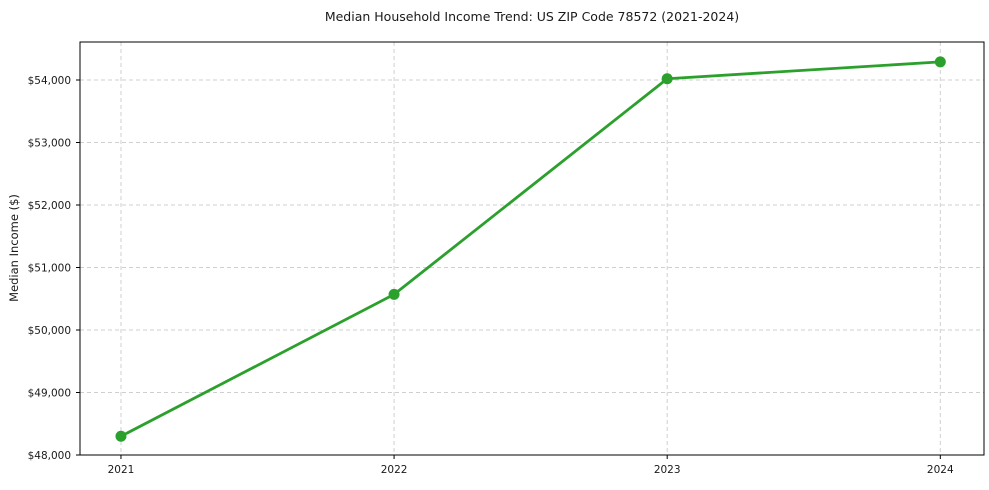 The image size is (989, 490). What do you see at coordinates (49, 394) in the screenshot?
I see `y-tick-label: $49,000` at bounding box center [49, 394].